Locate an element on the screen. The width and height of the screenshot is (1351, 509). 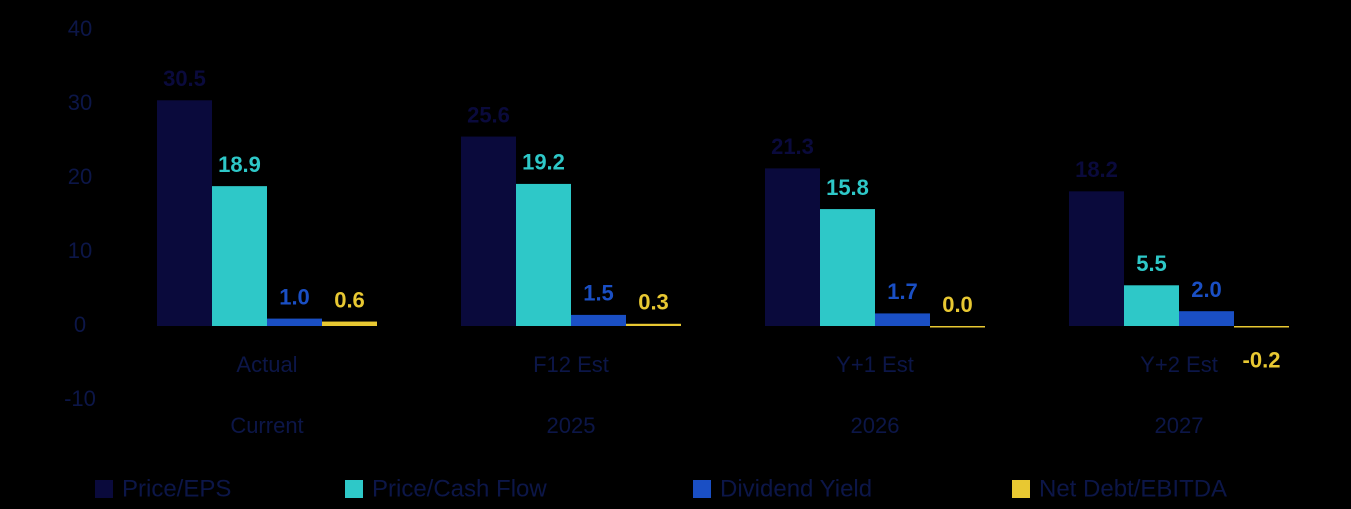
y-tick-label: -10 is located at coordinates (80, 398).